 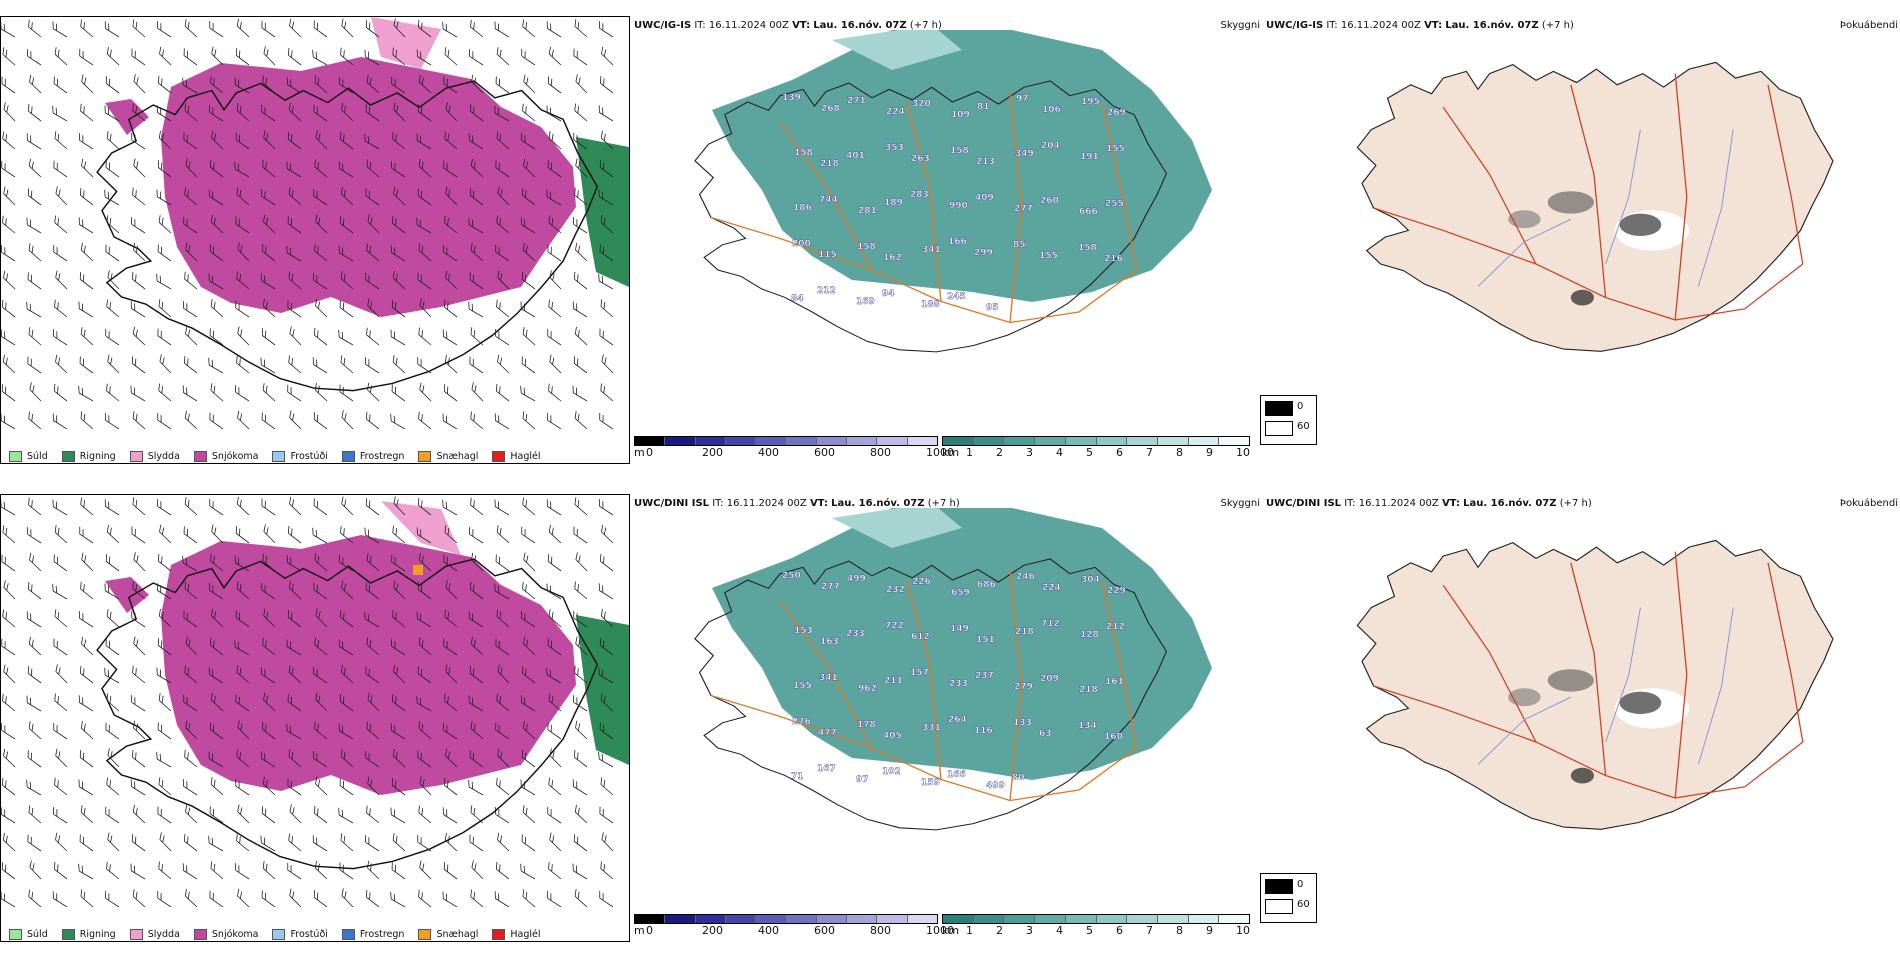 I want to click on cloud-height-label: 245, so click(x=956, y=297).